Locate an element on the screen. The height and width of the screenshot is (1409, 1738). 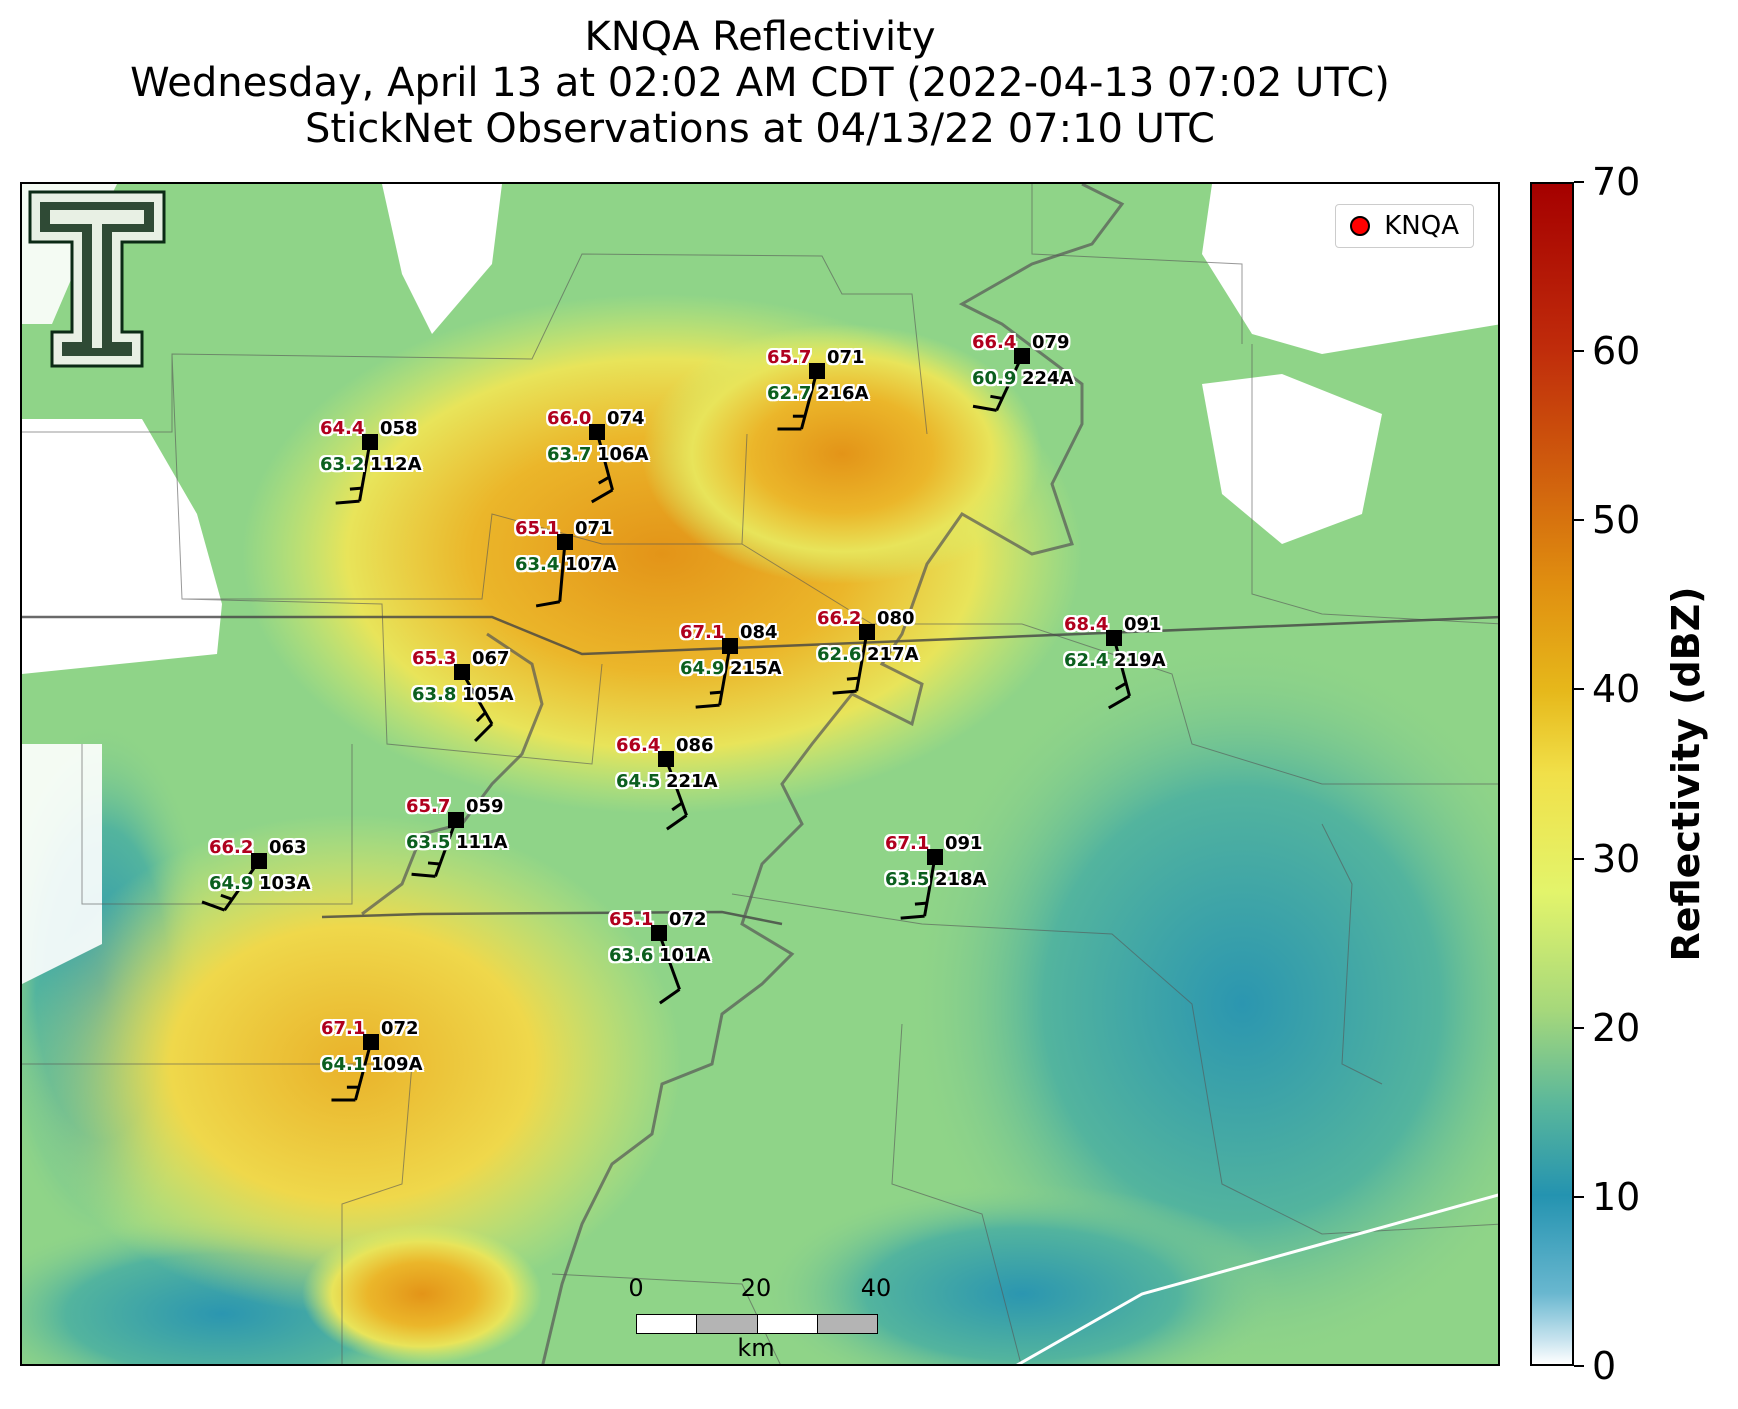
station-id: 101A is located at coordinates (685, 955).